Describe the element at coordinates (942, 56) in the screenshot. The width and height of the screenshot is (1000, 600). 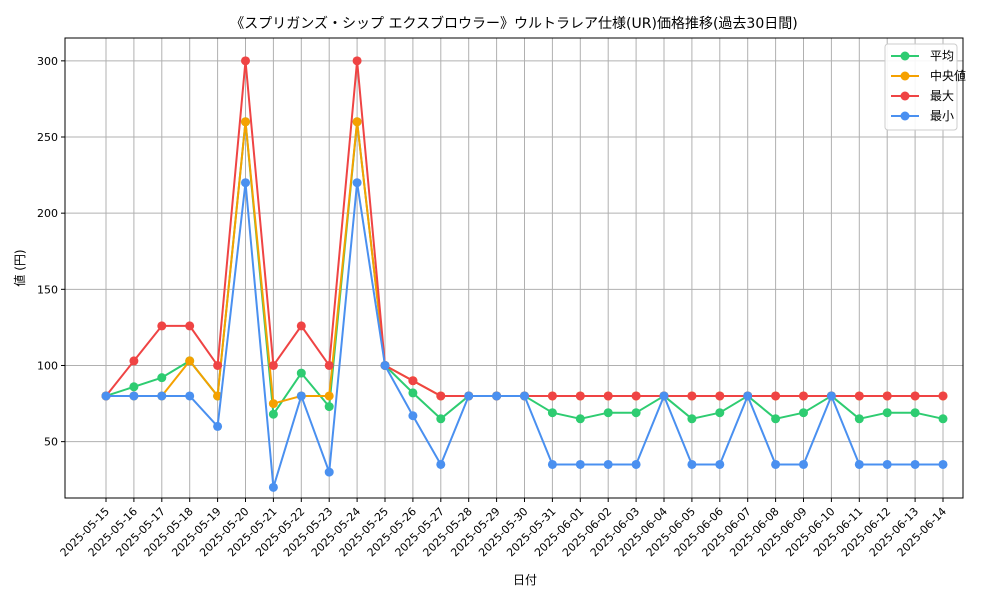
I see `legend-label: 平均` at that location.